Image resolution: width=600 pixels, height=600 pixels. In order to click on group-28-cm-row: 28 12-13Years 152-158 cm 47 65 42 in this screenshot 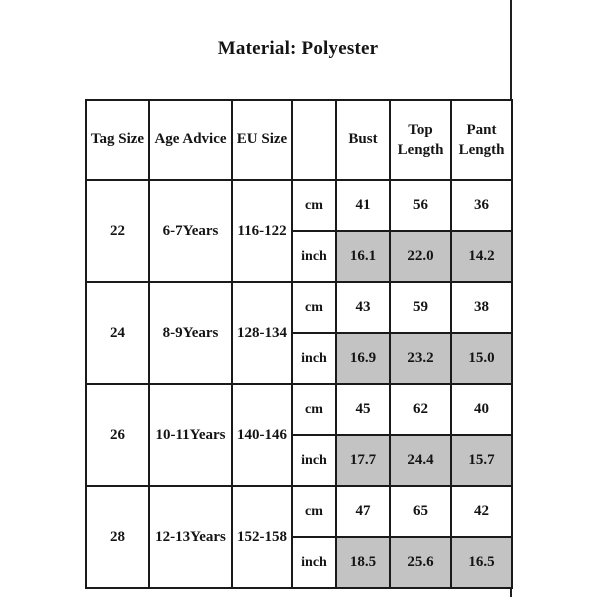, I will do `click(299, 537)`.